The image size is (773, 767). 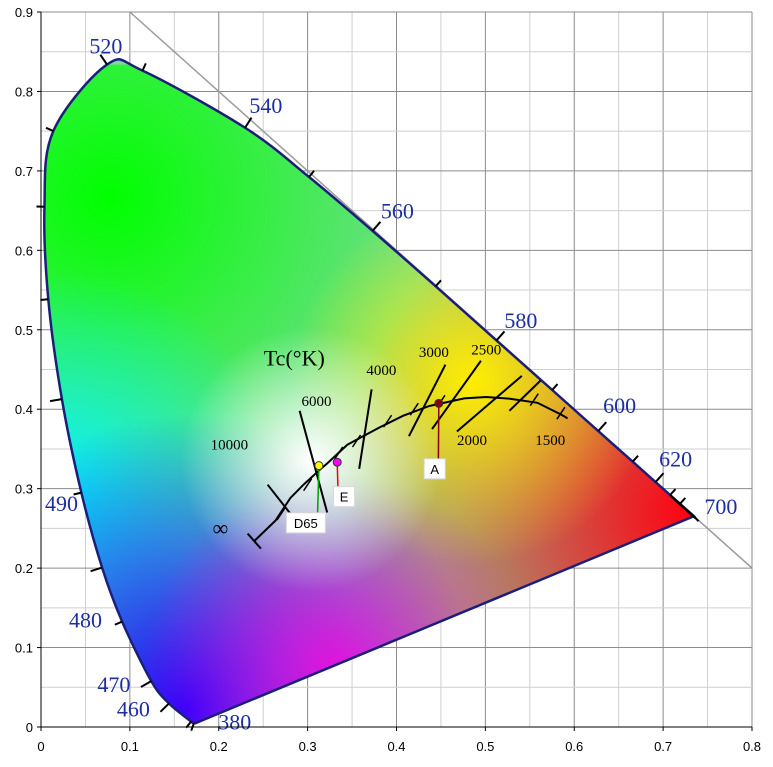 I want to click on x-tick-label: 0.2, so click(x=219, y=746).